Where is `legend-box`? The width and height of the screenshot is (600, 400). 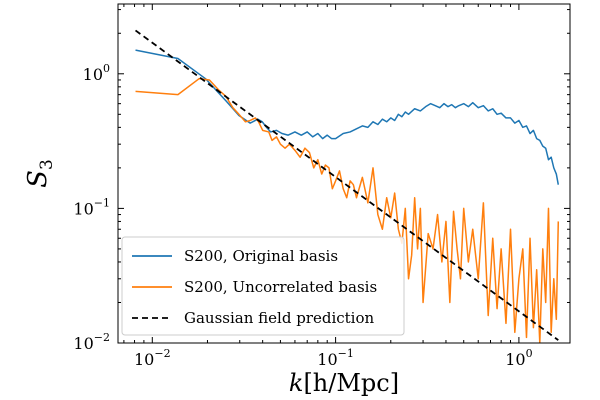 legend-box is located at coordinates (263, 286).